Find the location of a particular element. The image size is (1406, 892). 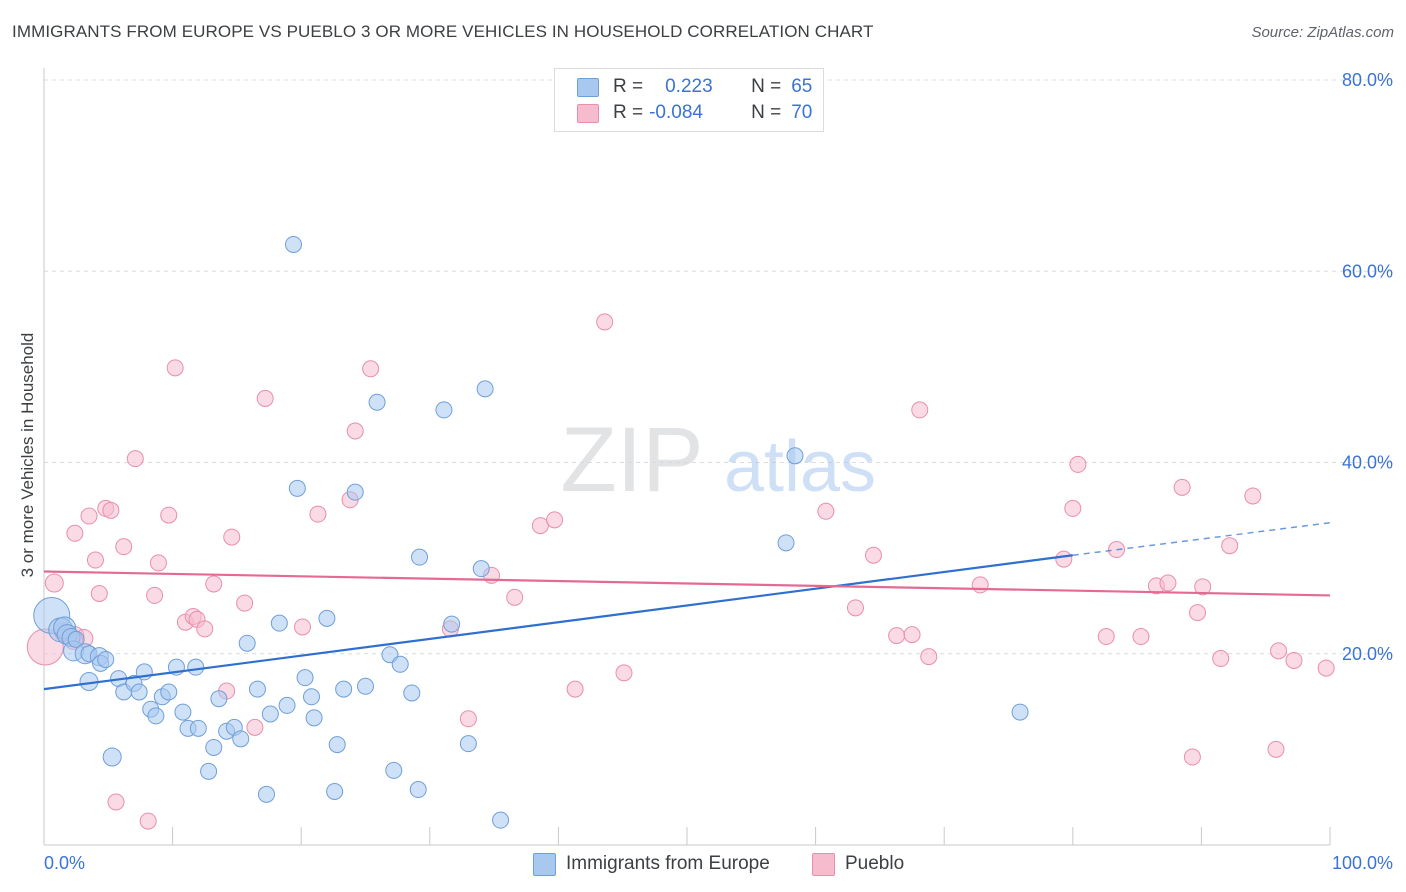

legend-row-pueblo: R = -0.084 N = 70 is located at coordinates (694, 113).